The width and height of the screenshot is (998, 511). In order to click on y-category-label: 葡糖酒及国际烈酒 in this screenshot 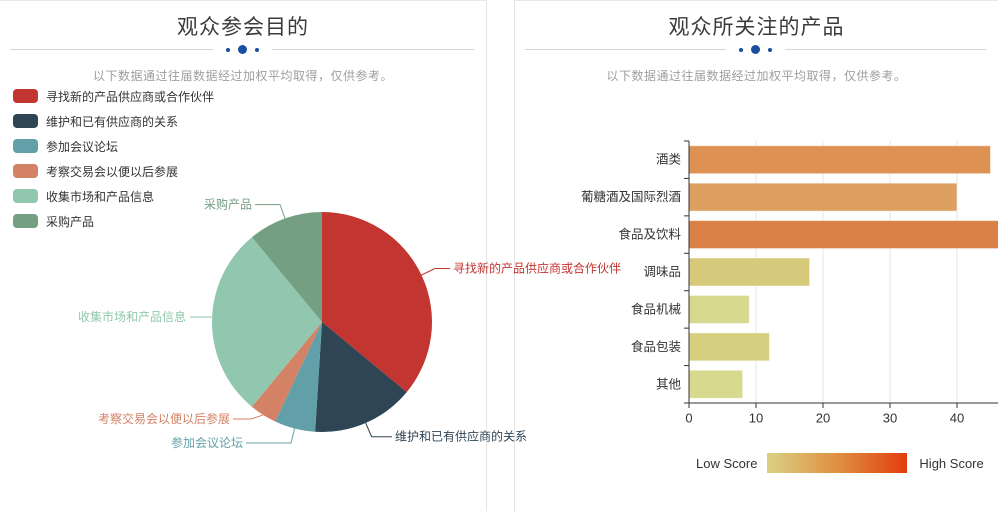, I will do `click(631, 196)`.